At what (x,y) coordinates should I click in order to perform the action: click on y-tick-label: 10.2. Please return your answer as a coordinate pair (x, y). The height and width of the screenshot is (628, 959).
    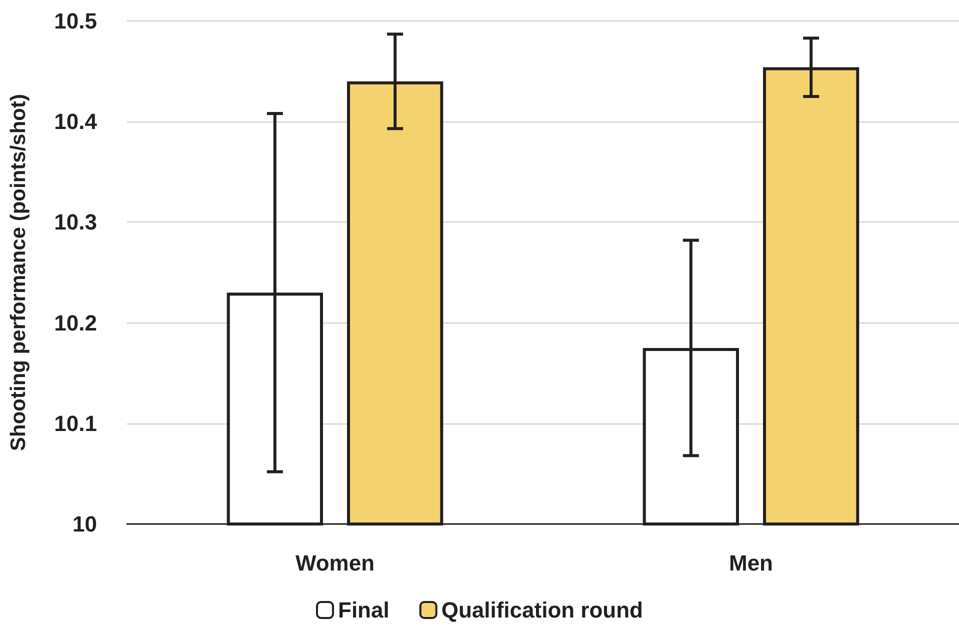
    Looking at the image, I should click on (75, 323).